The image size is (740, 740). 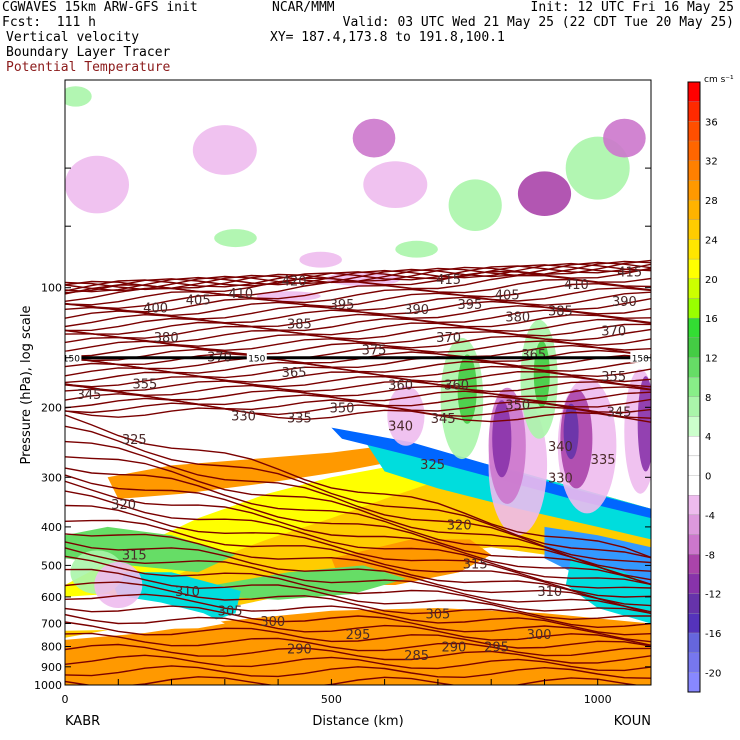 What do you see at coordinates (51, 477) in the screenshot?
I see `y-tick-label: 300` at bounding box center [51, 477].